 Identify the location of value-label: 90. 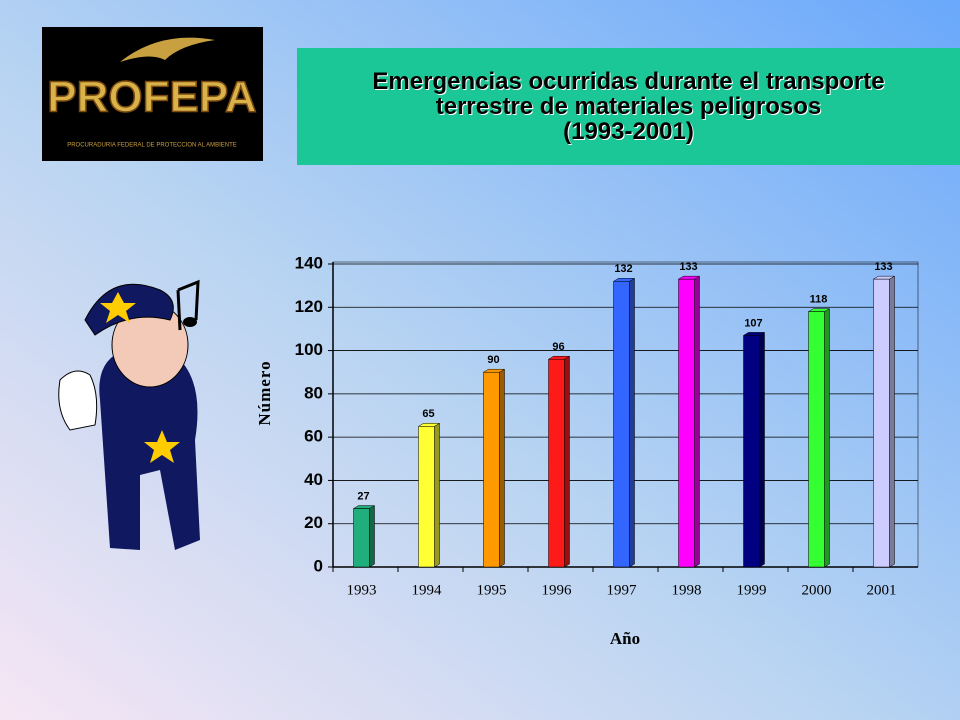
(493, 360).